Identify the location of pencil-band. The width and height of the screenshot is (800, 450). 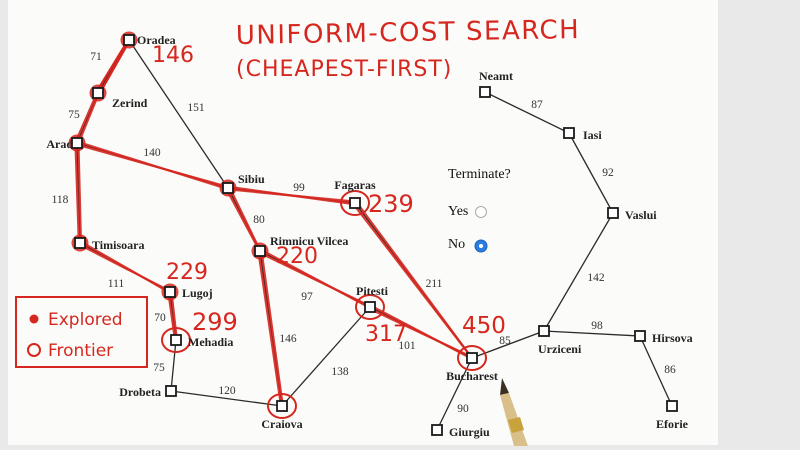
(516, 425).